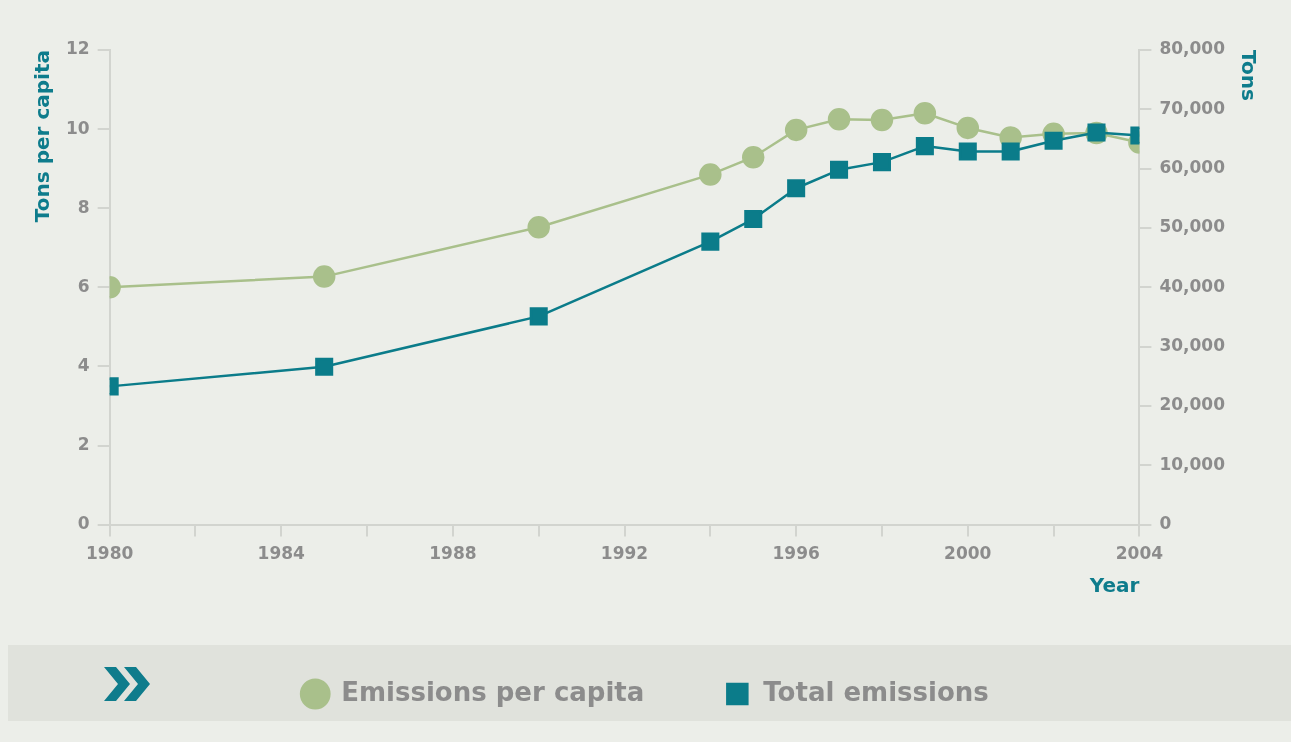  What do you see at coordinates (83, 206) in the screenshot?
I see `y-tick-label: 8` at bounding box center [83, 206].